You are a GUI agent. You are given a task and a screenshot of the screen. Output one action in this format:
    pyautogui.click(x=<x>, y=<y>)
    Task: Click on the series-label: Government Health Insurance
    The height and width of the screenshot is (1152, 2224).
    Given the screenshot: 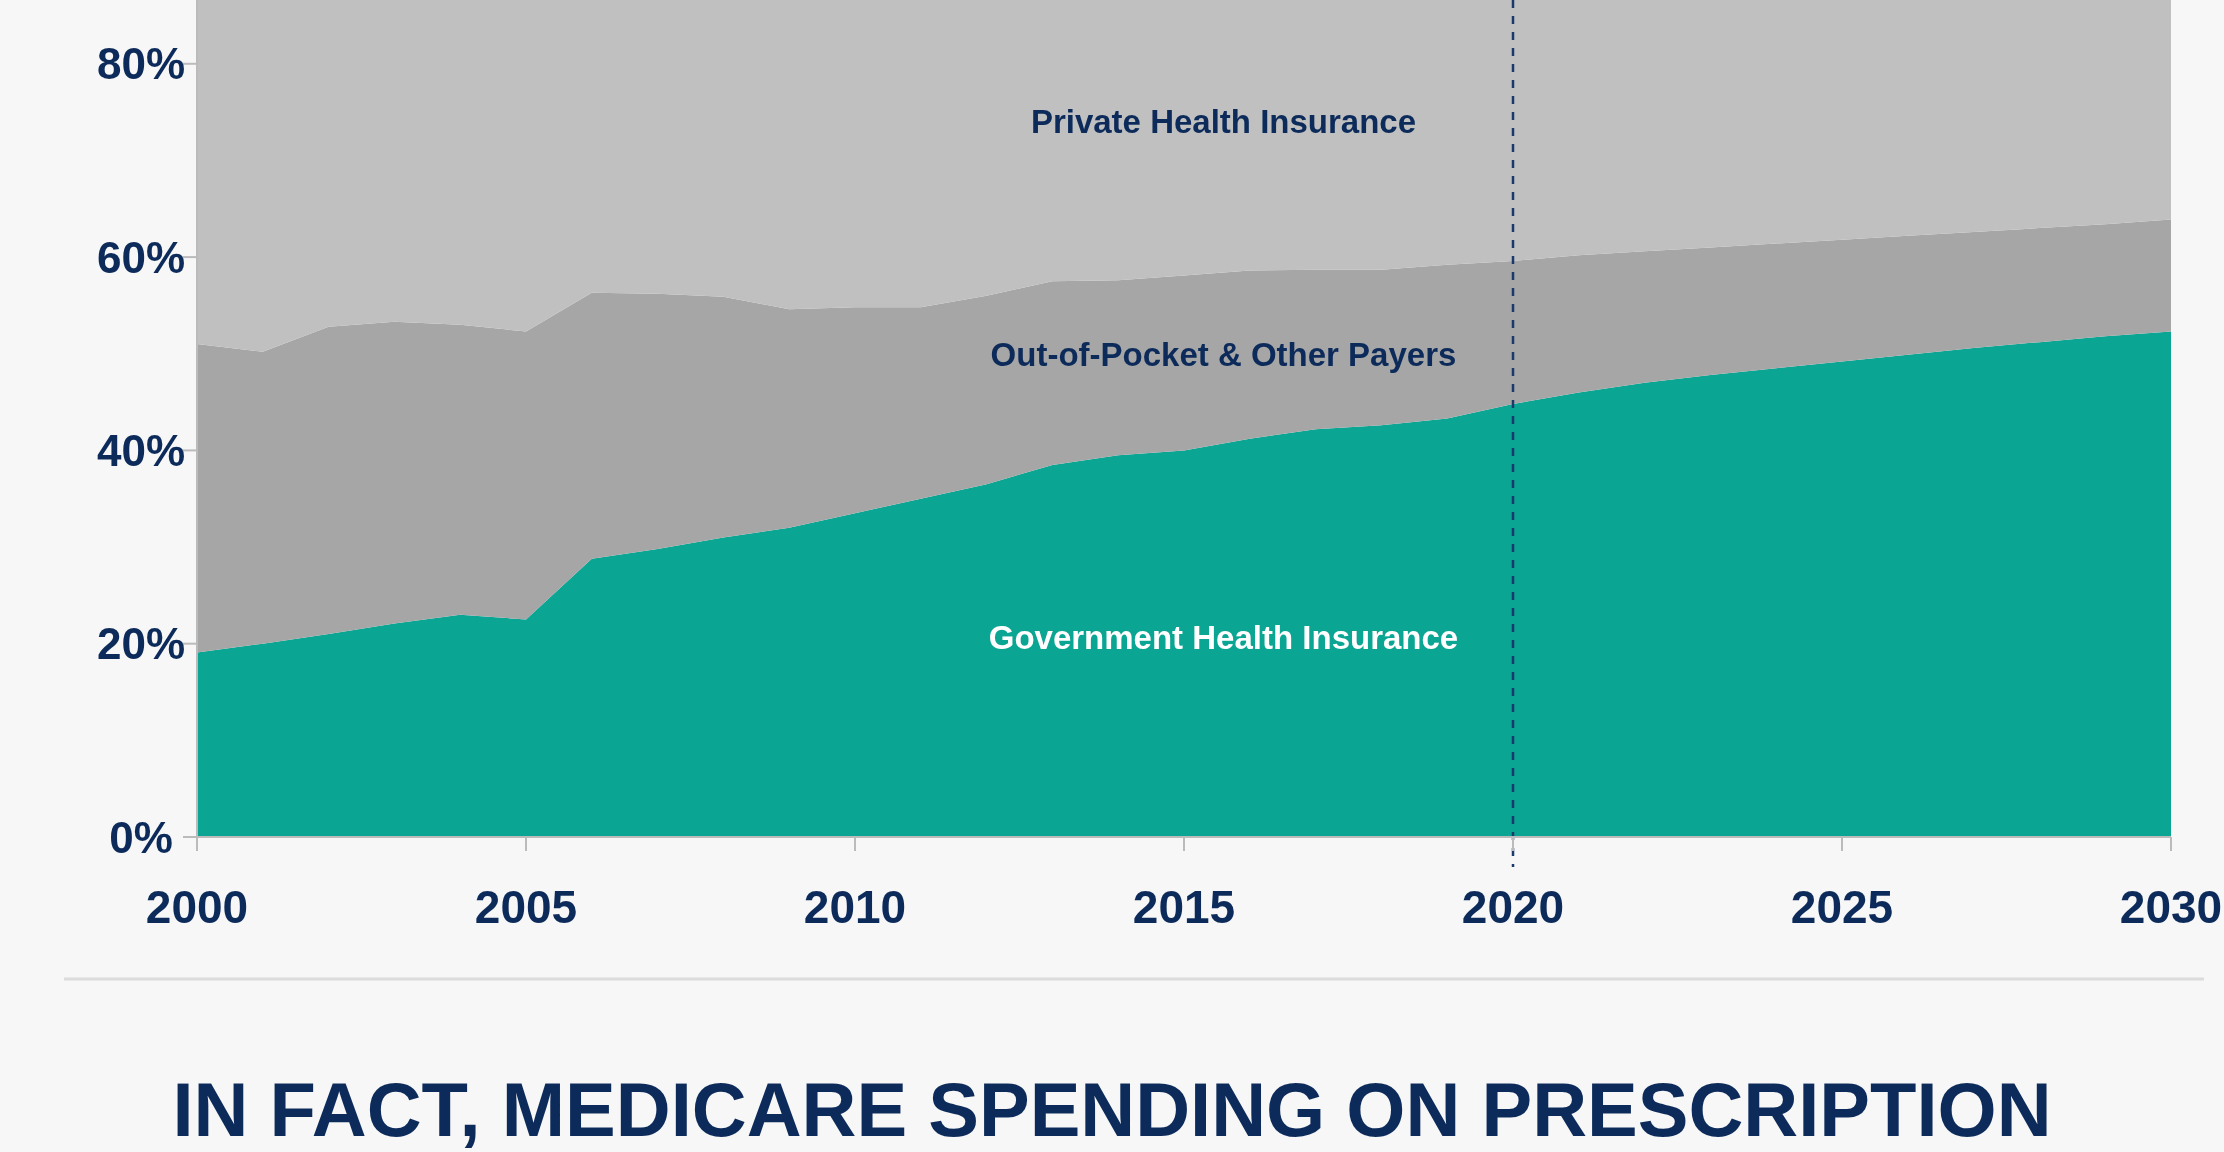 What is the action you would take?
    pyautogui.click(x=1223, y=638)
    